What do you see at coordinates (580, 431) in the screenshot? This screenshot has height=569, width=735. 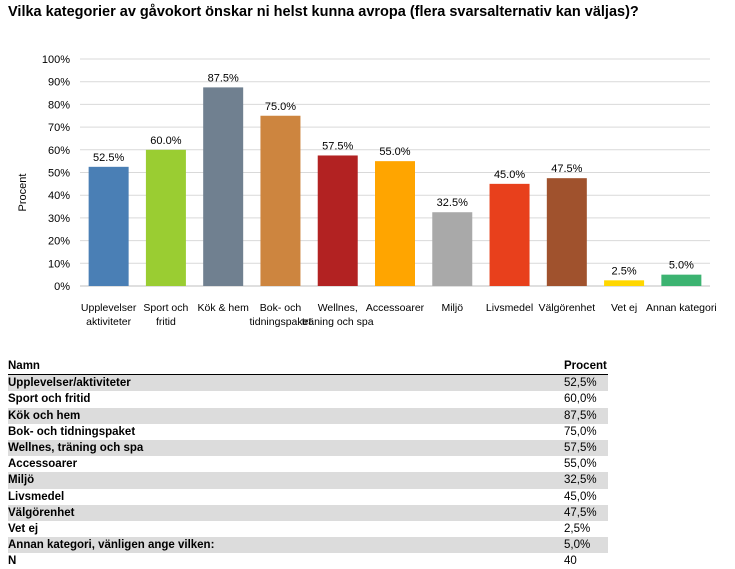 I see `row-percent: 75,0%` at bounding box center [580, 431].